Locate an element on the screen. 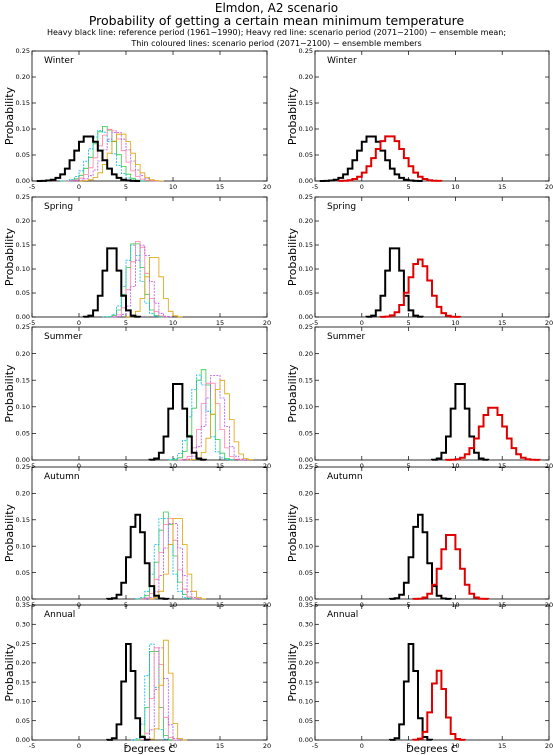 The image size is (553, 755). plot-frame-spring-left is located at coordinates (149, 257).